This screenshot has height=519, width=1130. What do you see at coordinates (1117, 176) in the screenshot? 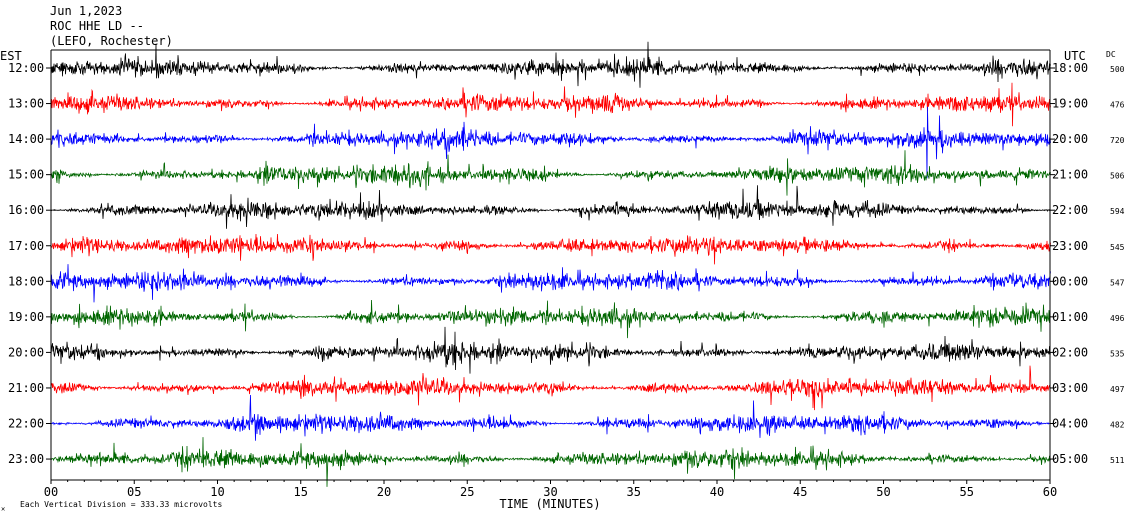
I see `dc-value: 506` at bounding box center [1117, 176].